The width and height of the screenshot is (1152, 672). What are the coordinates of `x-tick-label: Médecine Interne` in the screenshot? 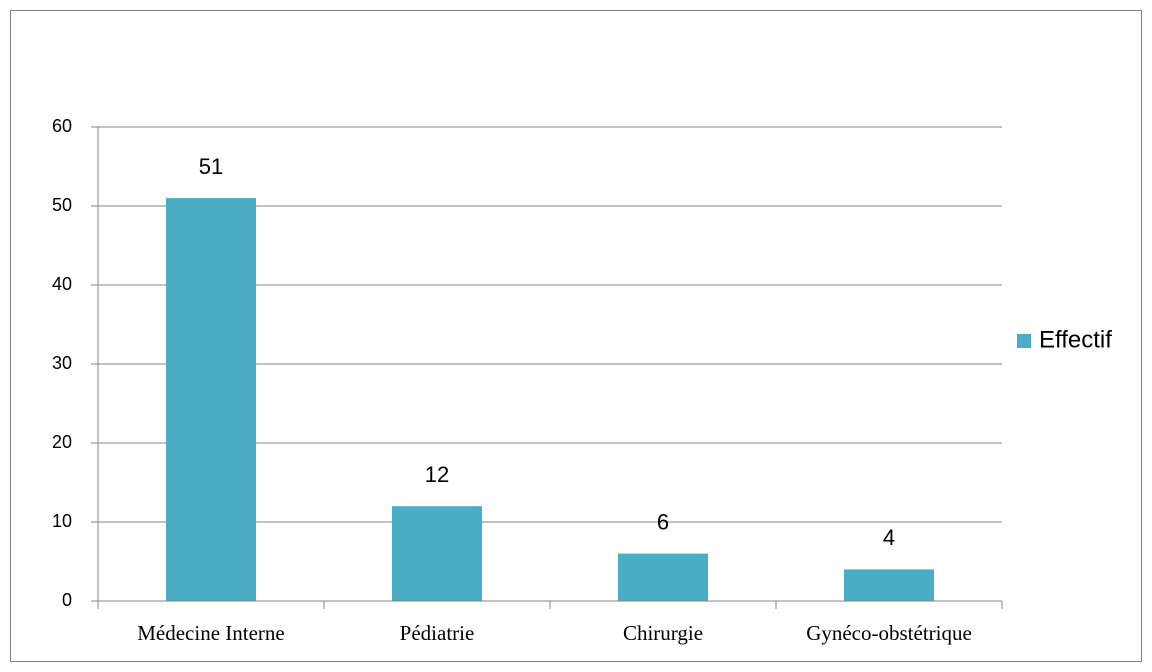 It's located at (211, 633).